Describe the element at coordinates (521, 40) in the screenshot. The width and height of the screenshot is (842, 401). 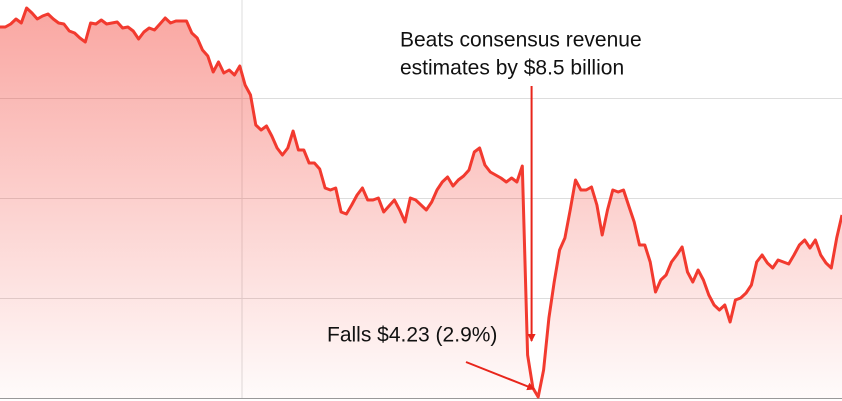
I see `annotation-line: Beats consensus revenue` at that location.